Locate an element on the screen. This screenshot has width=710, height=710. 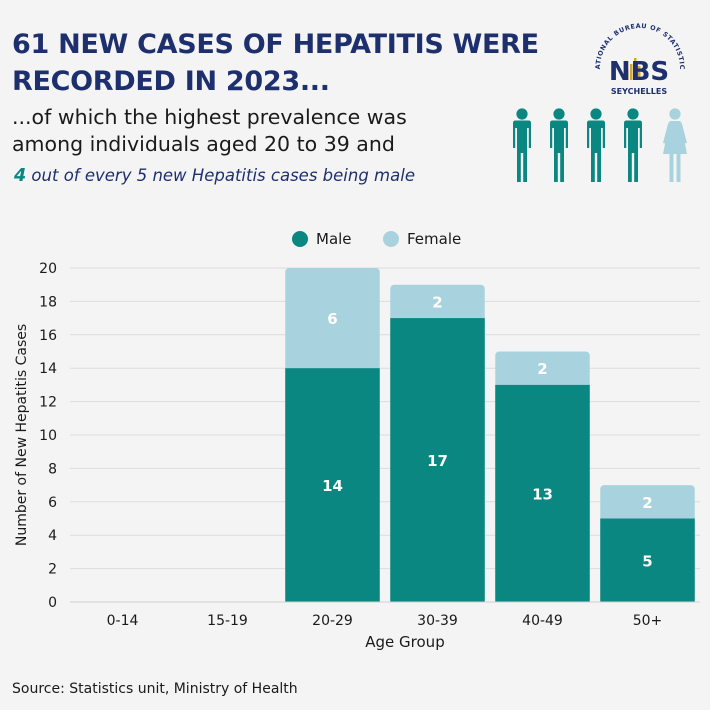
logo-bars is located at coordinates (633, 69).